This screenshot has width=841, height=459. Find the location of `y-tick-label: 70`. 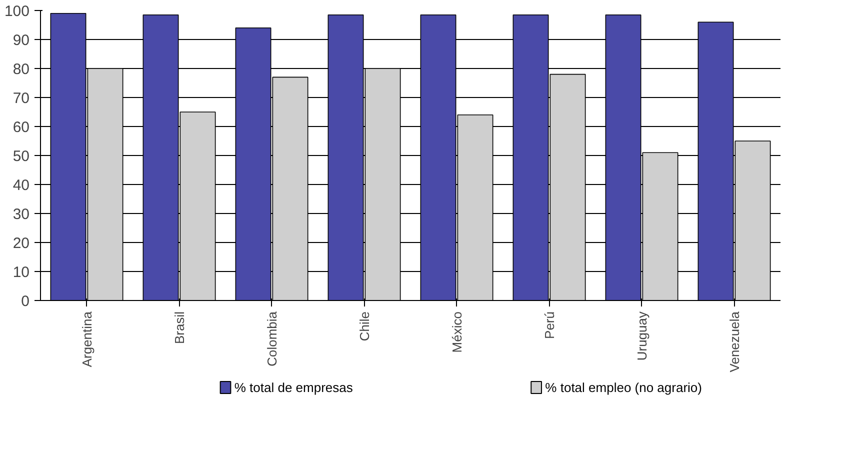

y-tick-label: 70 is located at coordinates (21, 98).